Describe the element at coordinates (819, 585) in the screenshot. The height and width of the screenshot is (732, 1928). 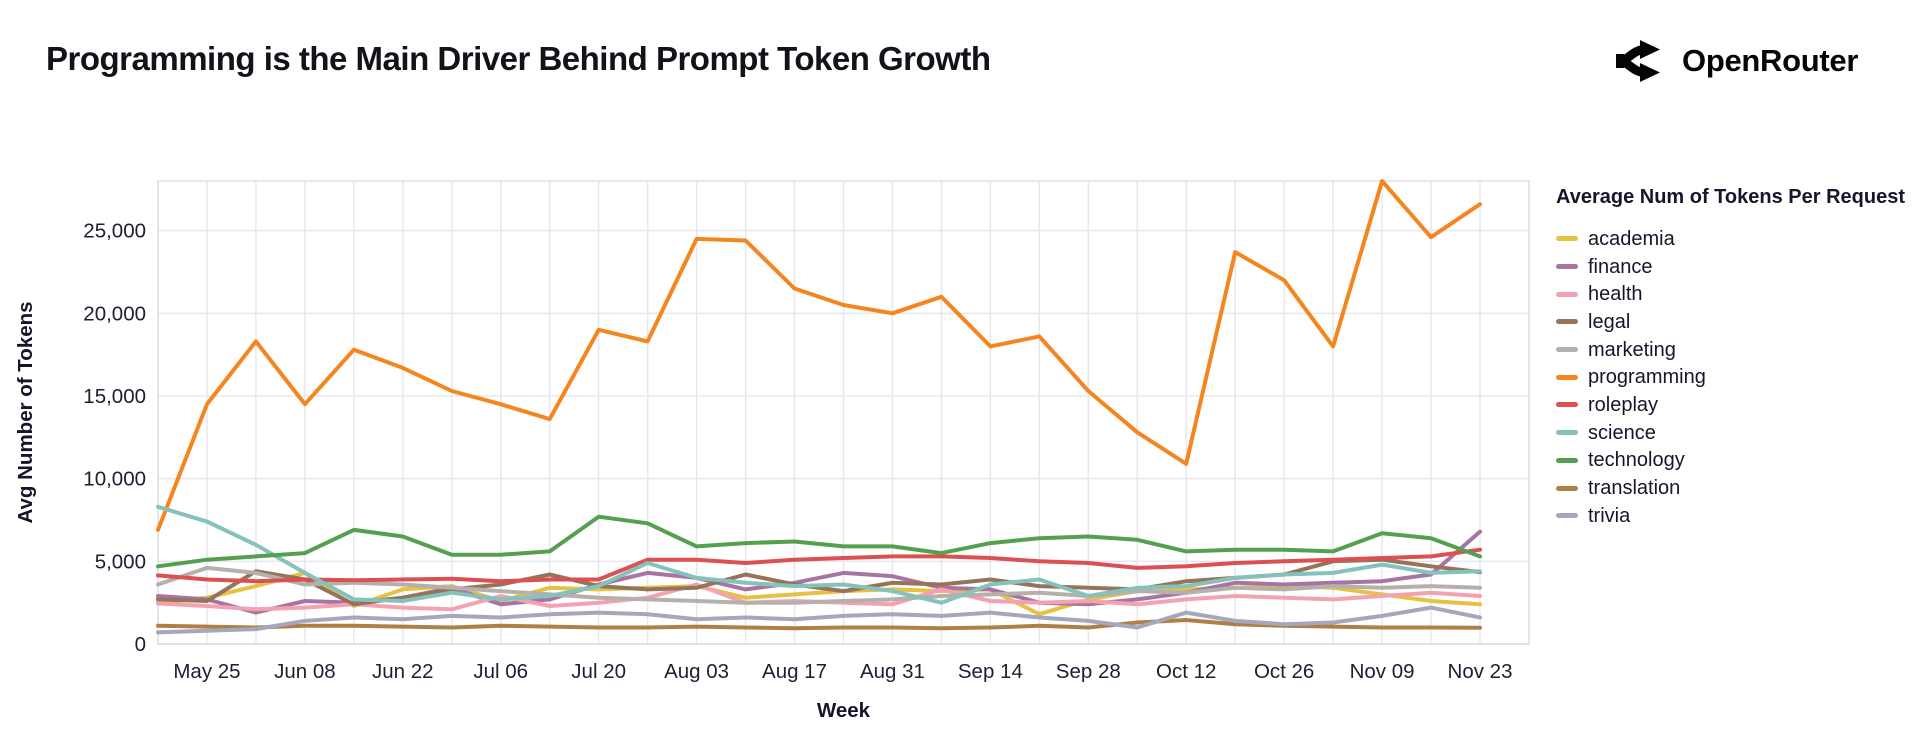
I see `series-line-marketing` at that location.